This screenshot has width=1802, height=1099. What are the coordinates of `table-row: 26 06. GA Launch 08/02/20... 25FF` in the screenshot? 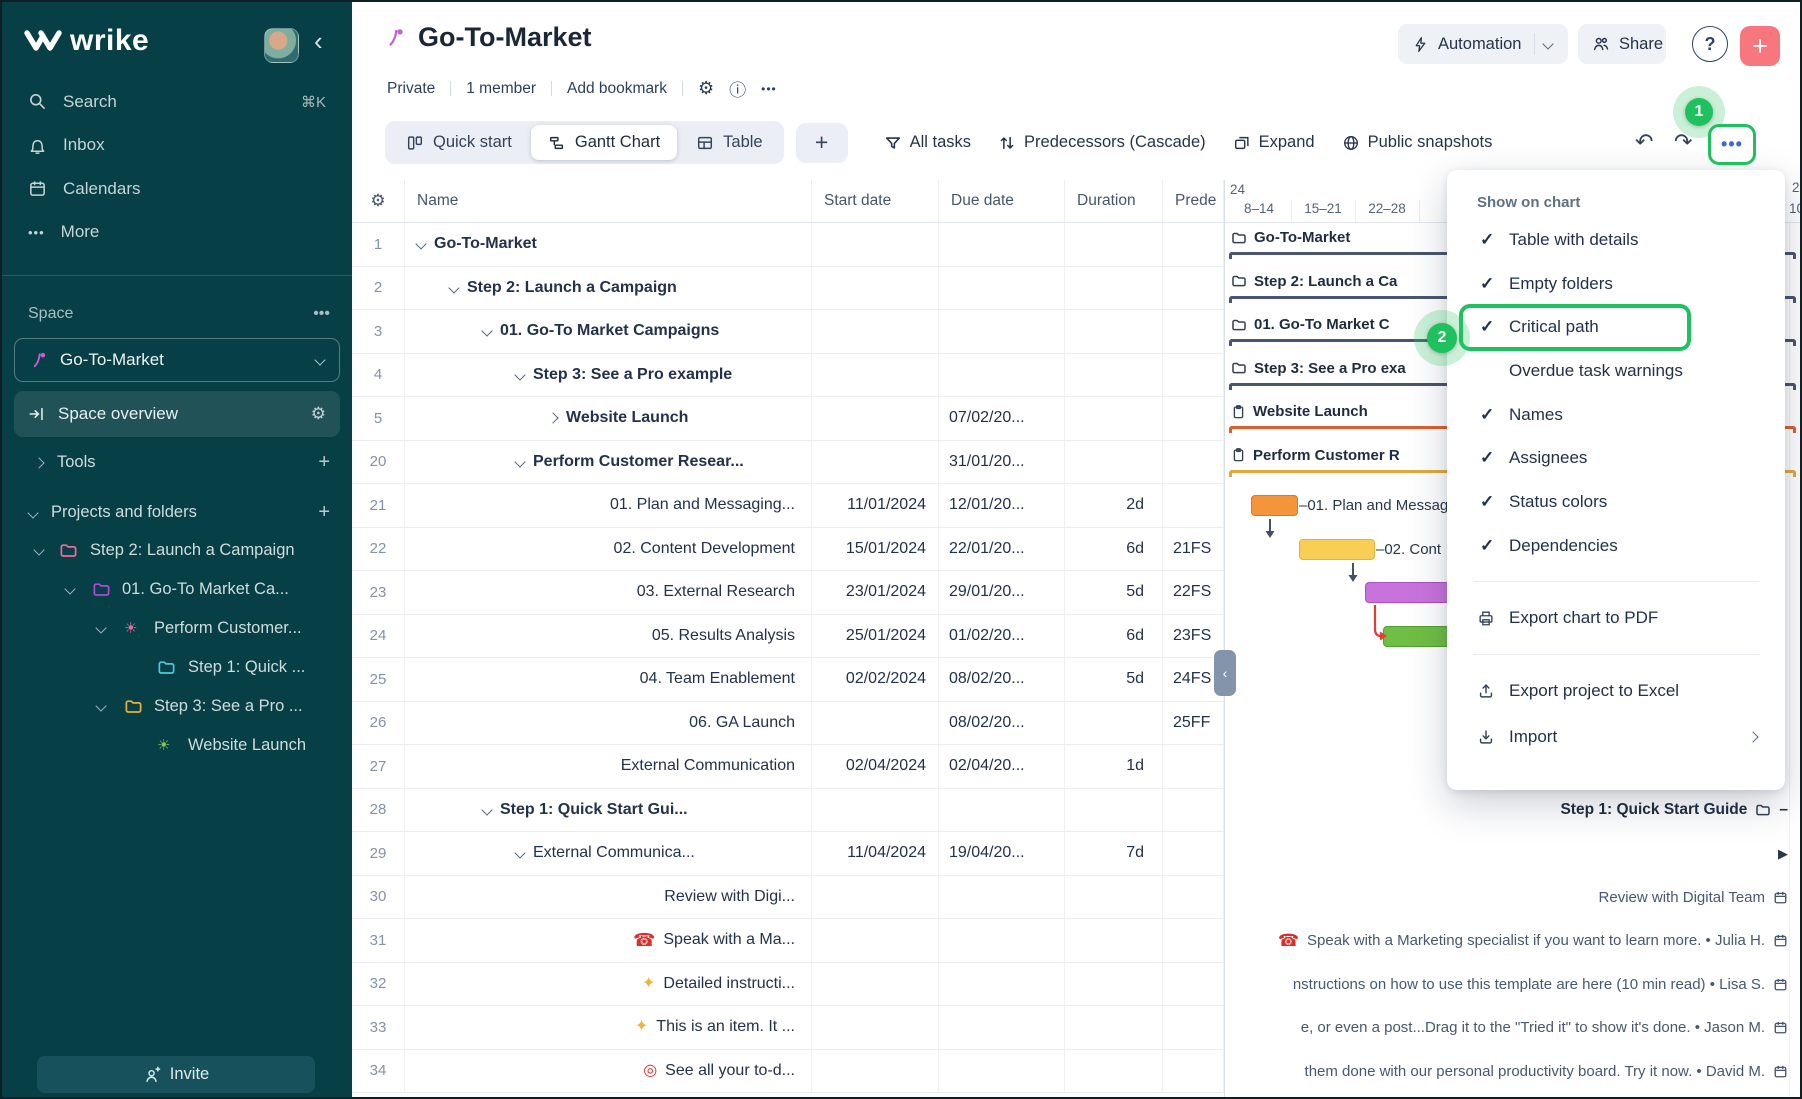 It's located at (788, 723).